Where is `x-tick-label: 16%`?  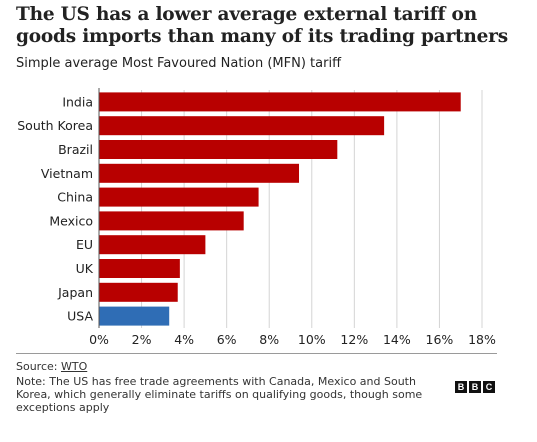 x-tick-label: 16% is located at coordinates (440, 339).